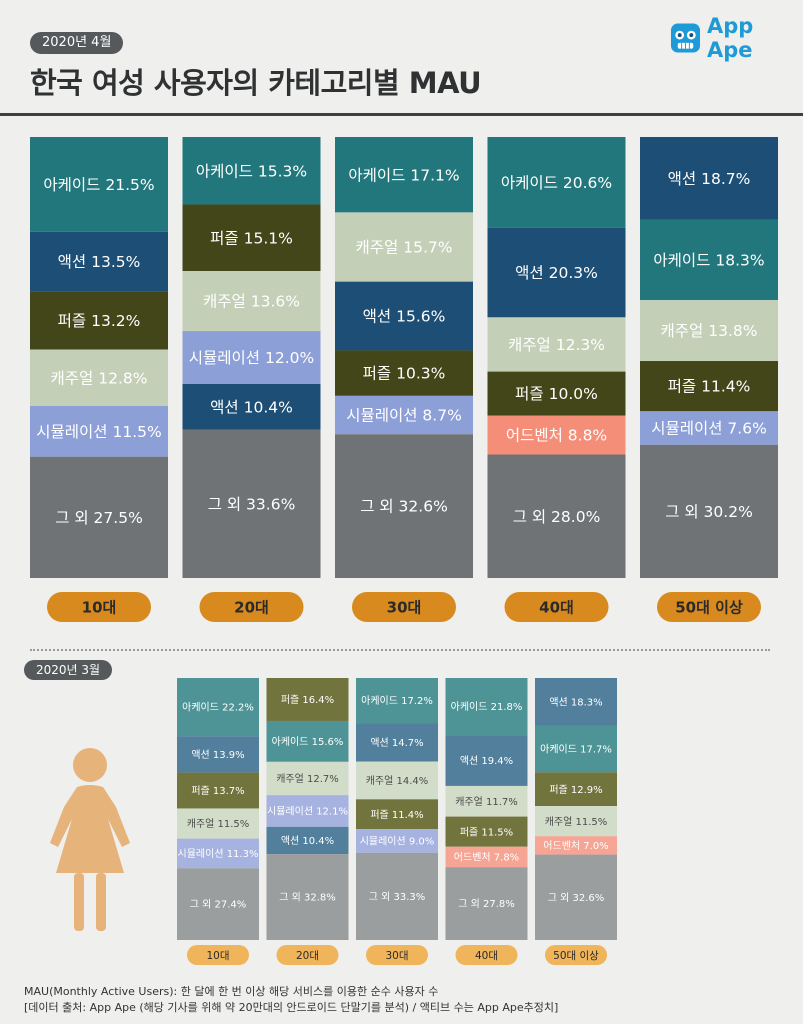  I want to click on april-segment-label: 캐주얼 13.8%, so click(709, 331).